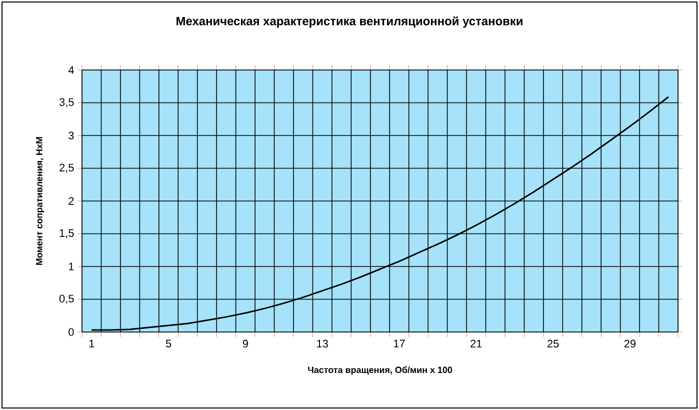 The height and width of the screenshot is (410, 699). Describe the element at coordinates (399, 344) in the screenshot. I see `x-tick-label: 17` at that location.